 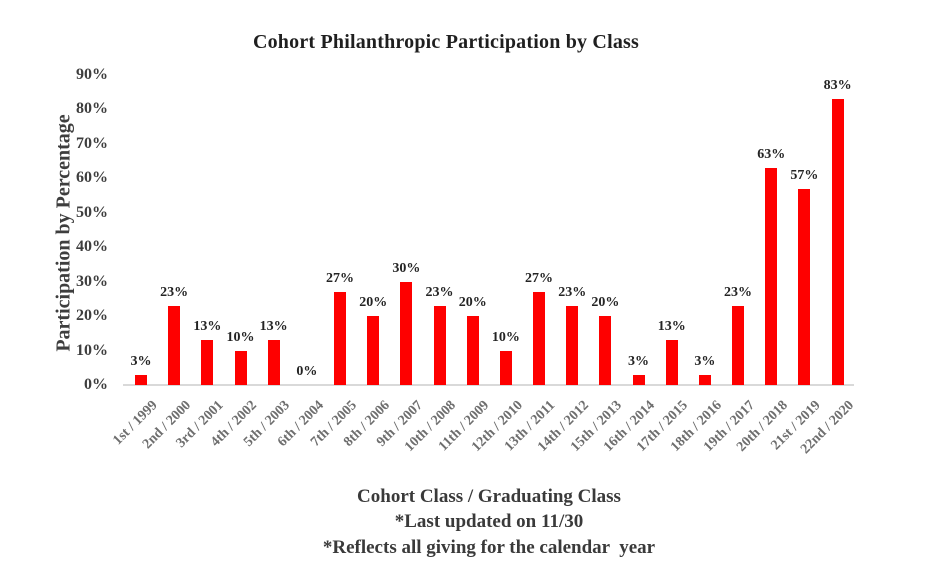 I want to click on x-axis-title: Cohort Class / Graduating Class, so click(x=489, y=496).